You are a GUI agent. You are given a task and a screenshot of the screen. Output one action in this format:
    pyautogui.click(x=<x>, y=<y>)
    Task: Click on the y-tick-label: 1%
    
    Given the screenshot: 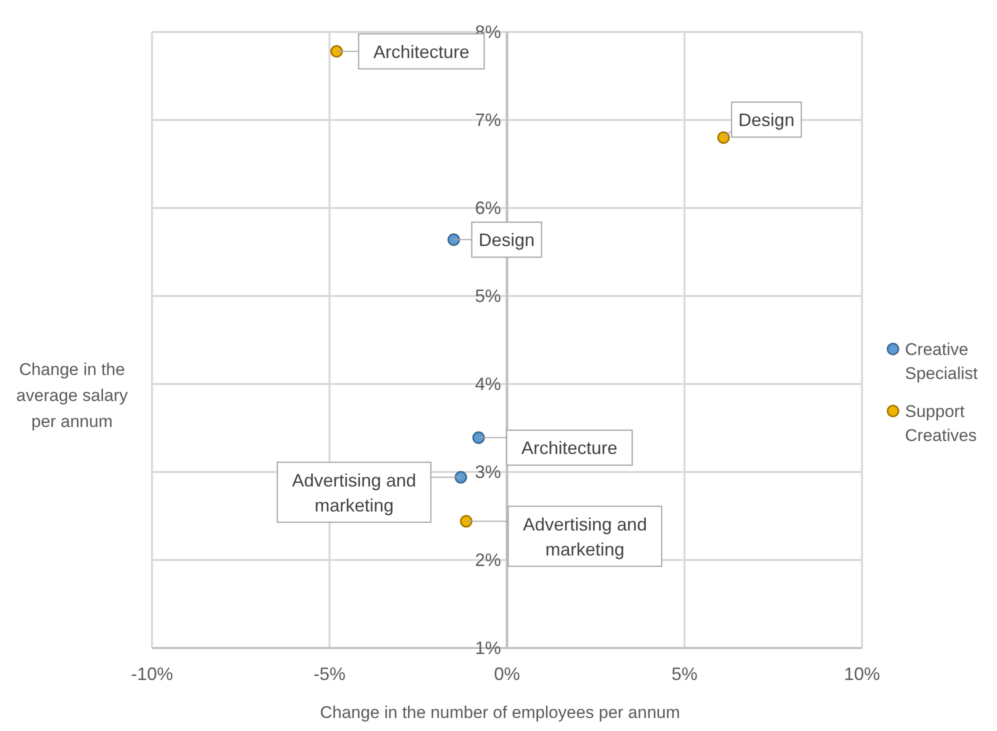 What is the action you would take?
    pyautogui.click(x=487, y=648)
    